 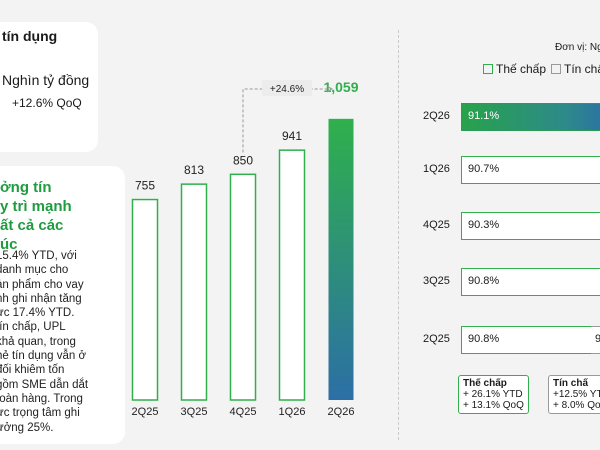 I want to click on growth-title: Thế chấp, so click(x=485, y=383).